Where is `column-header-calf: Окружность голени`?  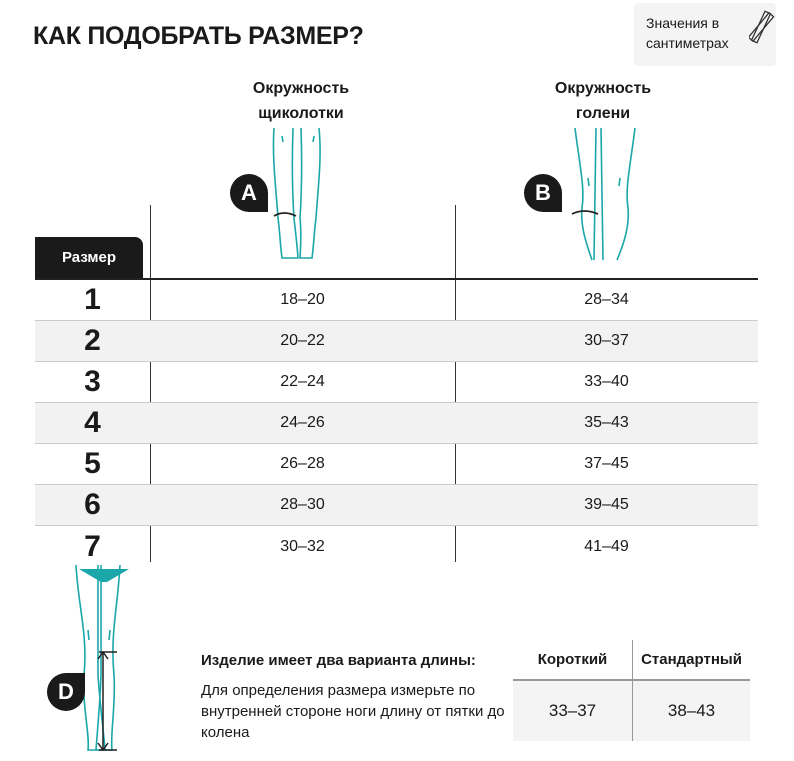 column-header-calf: Окружность голени is located at coordinates (603, 101).